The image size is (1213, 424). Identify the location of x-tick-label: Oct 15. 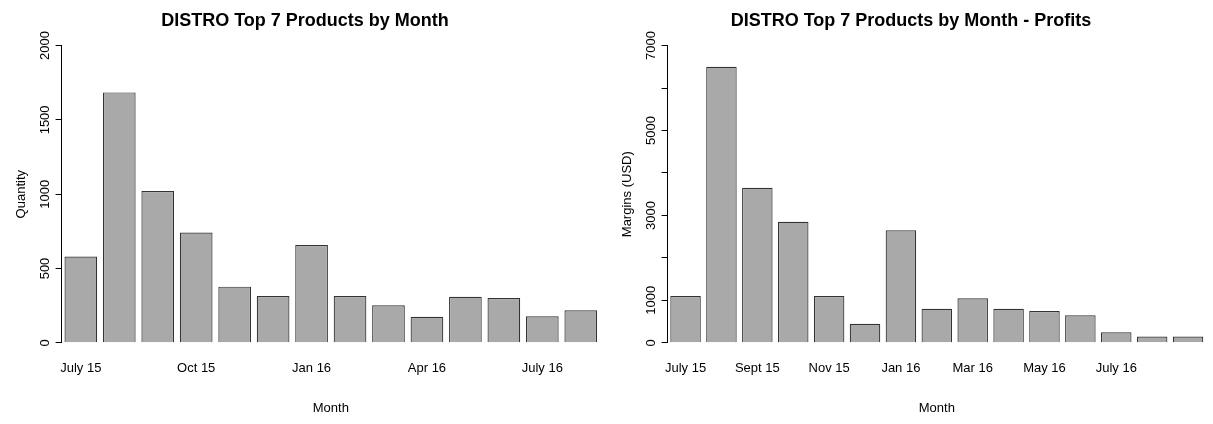
(196, 368).